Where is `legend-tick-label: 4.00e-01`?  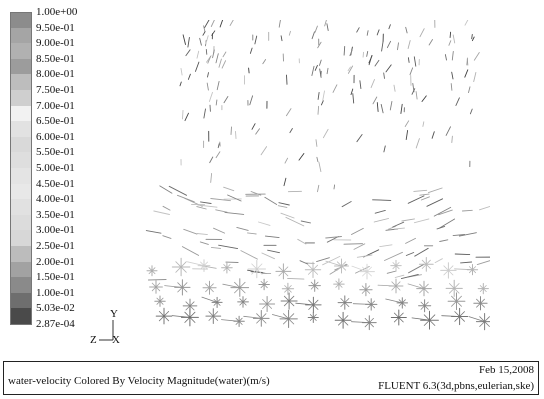
legend-tick-label: 4.00e-01 is located at coordinates (55, 199).